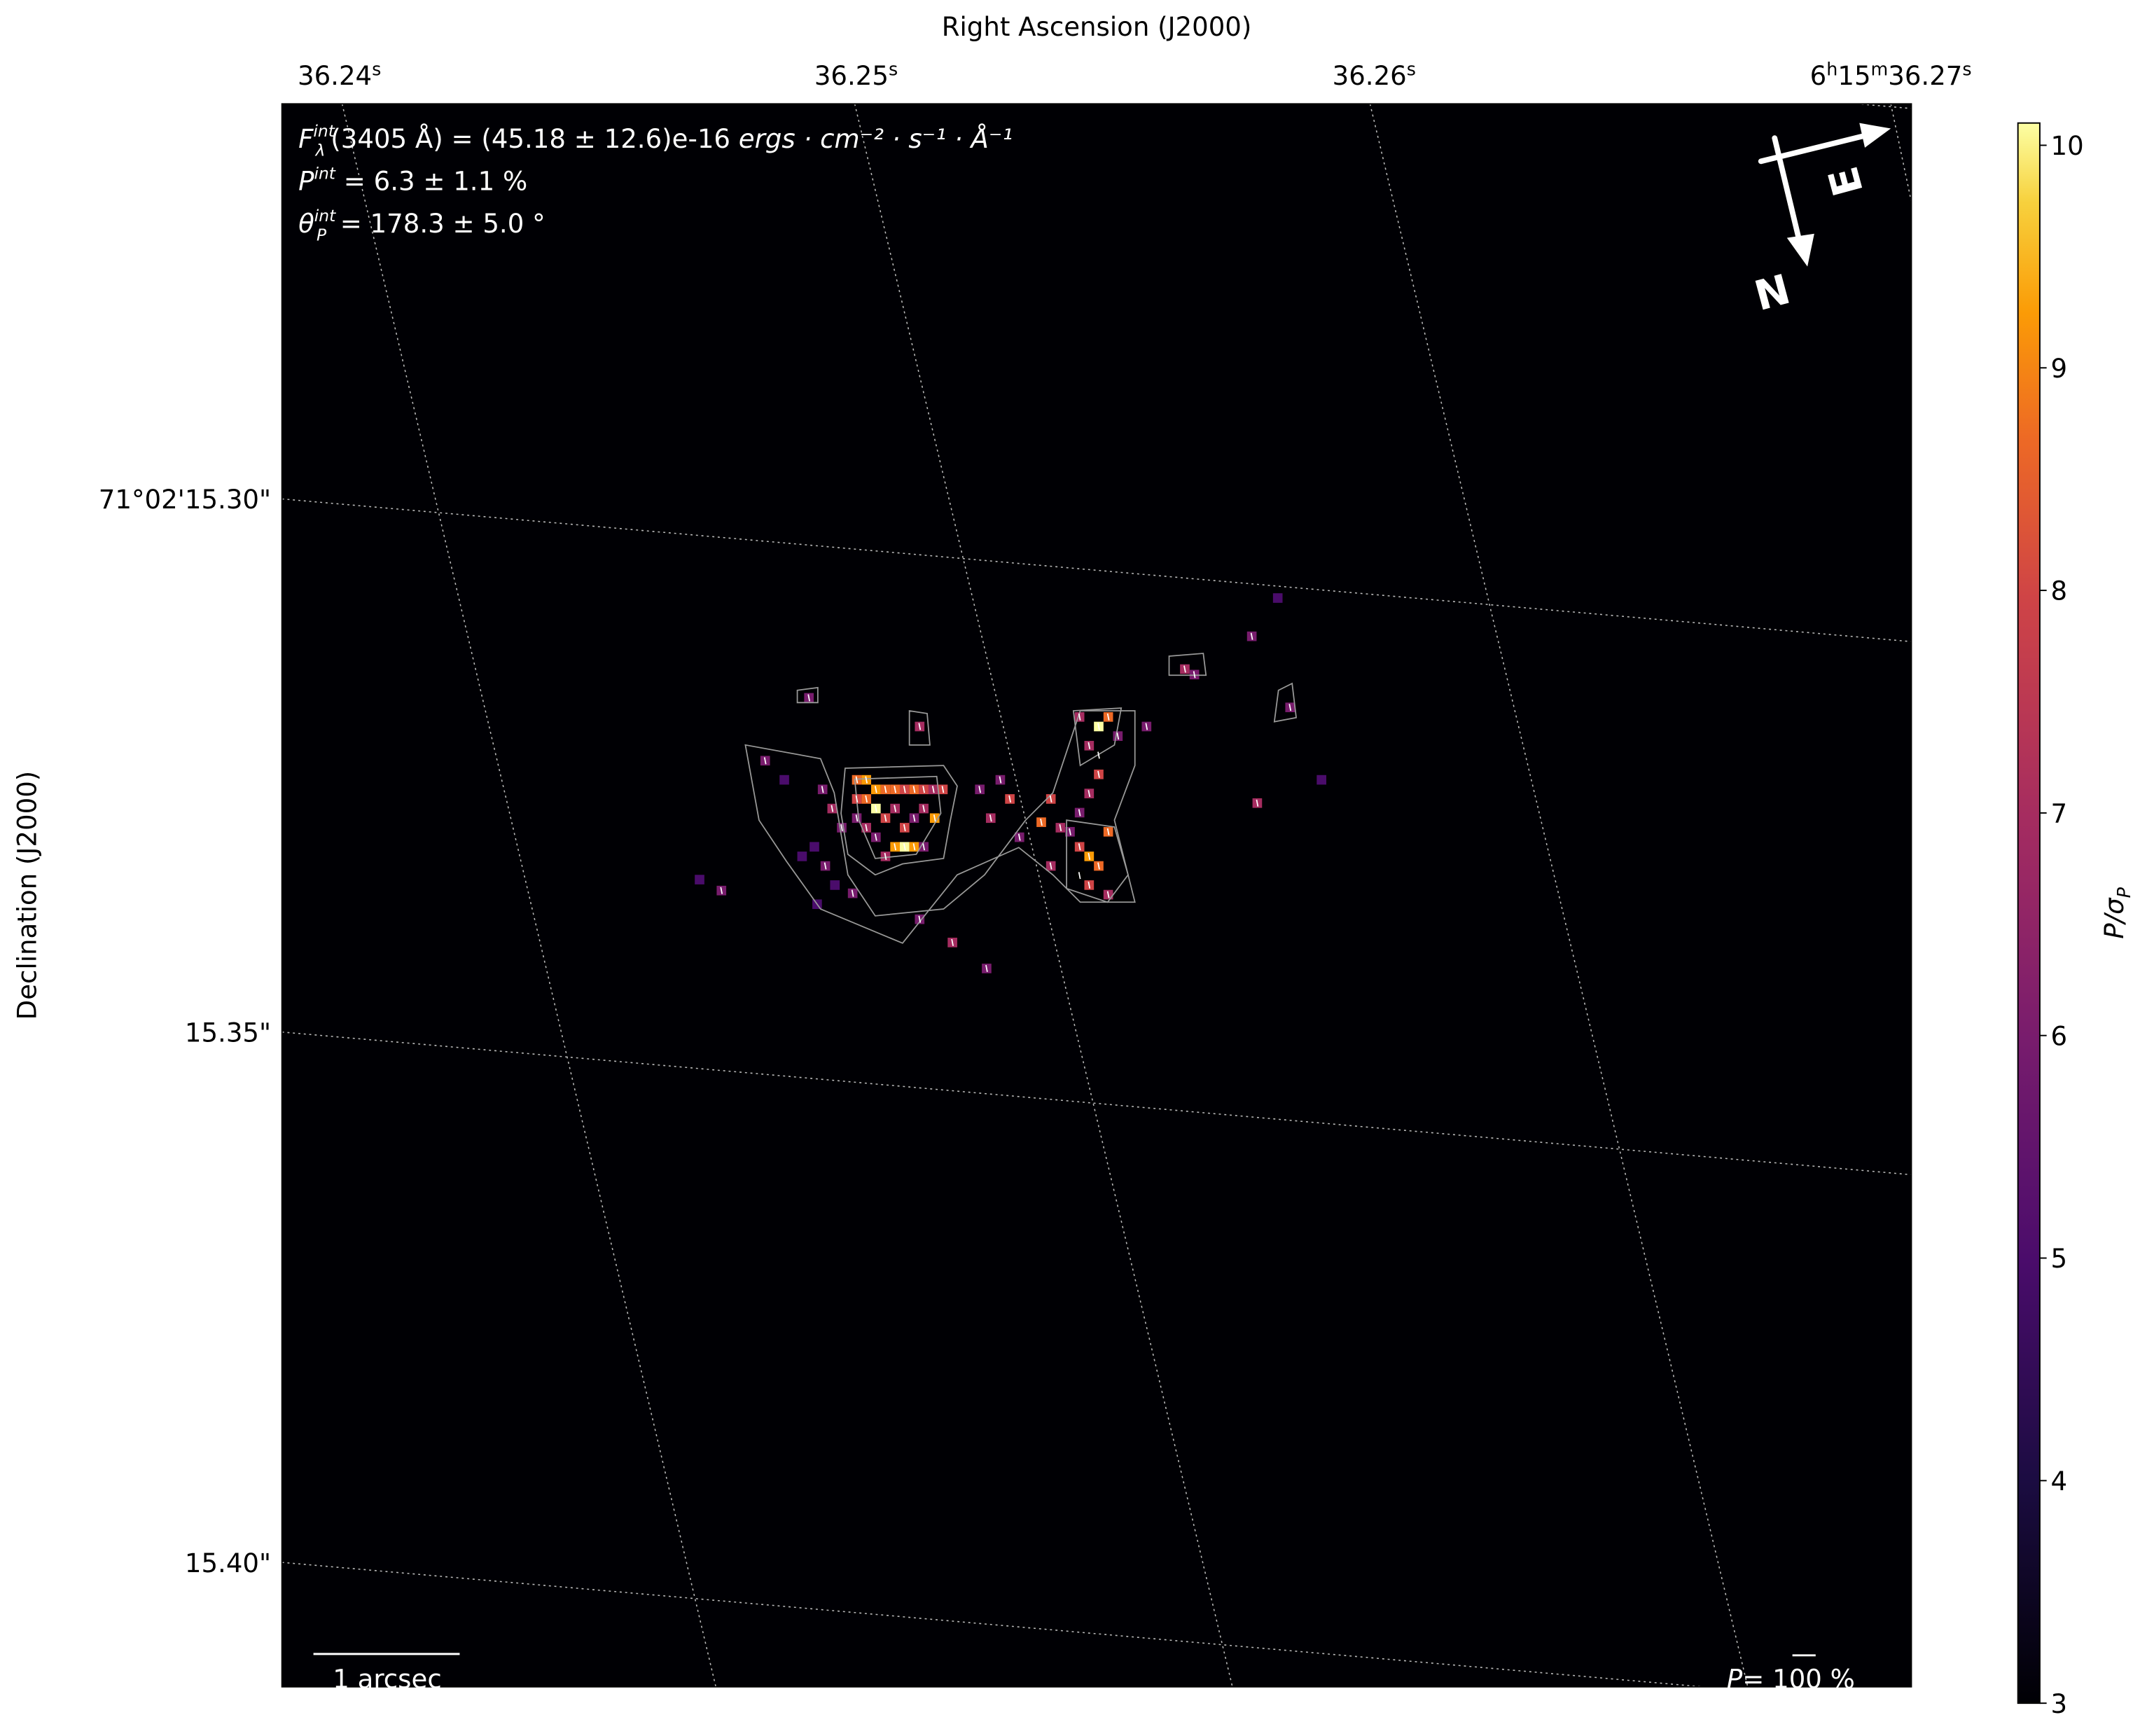  Describe the element at coordinates (2060, 1481) in the screenshot. I see `colorbar-tick-label: 4` at that location.